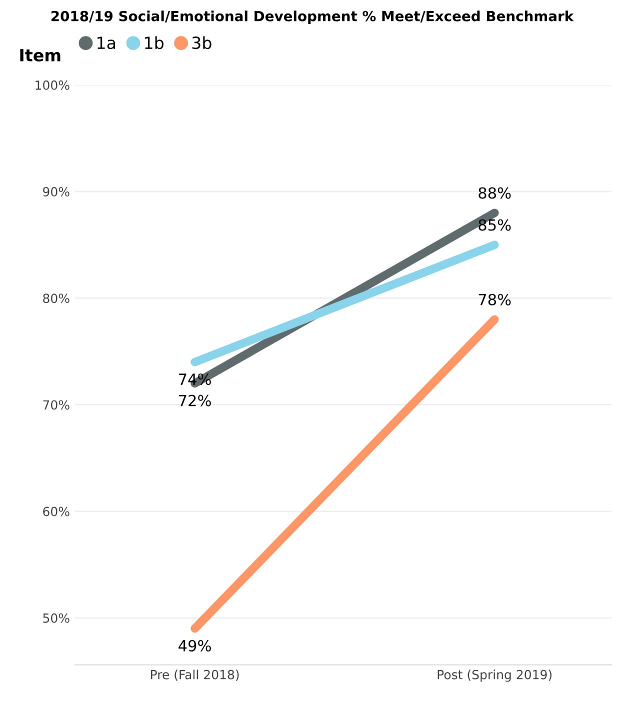 The height and width of the screenshot is (708, 624). What do you see at coordinates (56, 299) in the screenshot?
I see `y-tick-label: 80%` at bounding box center [56, 299].